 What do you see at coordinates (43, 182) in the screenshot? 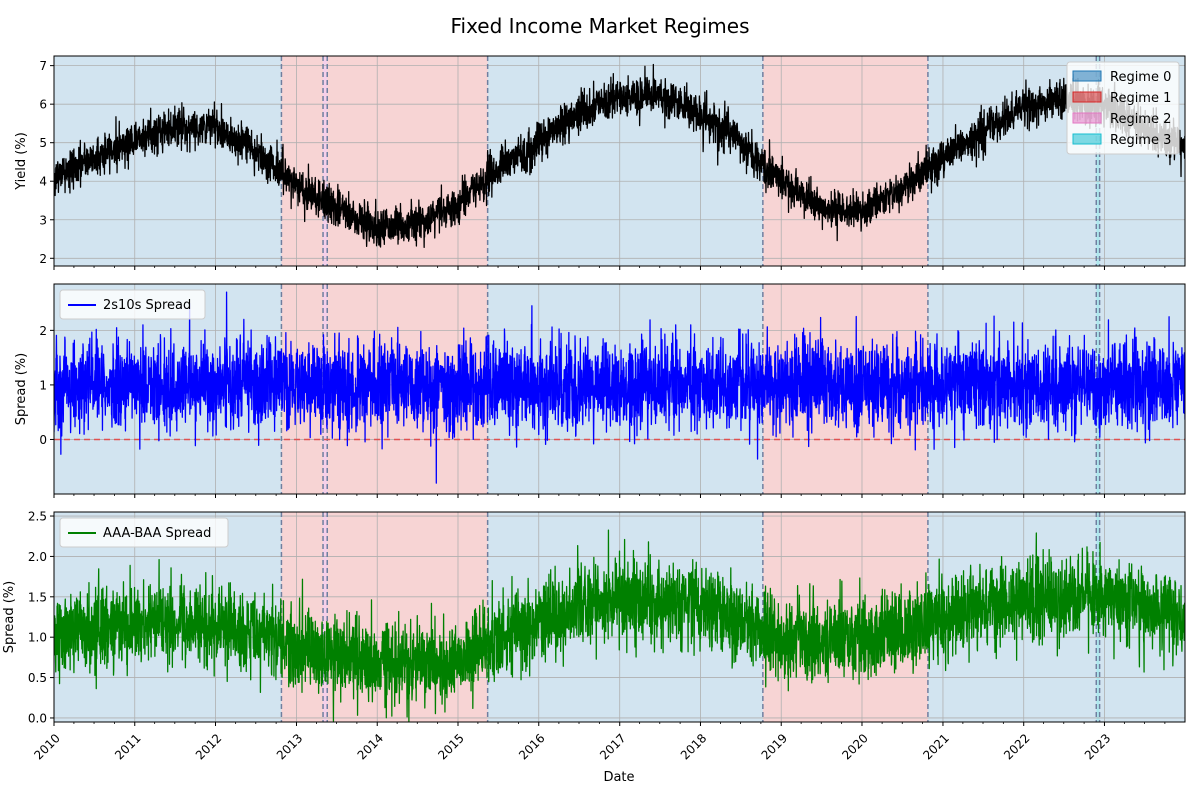
I see `yield-y-tick-label-2: 4` at bounding box center [43, 182].